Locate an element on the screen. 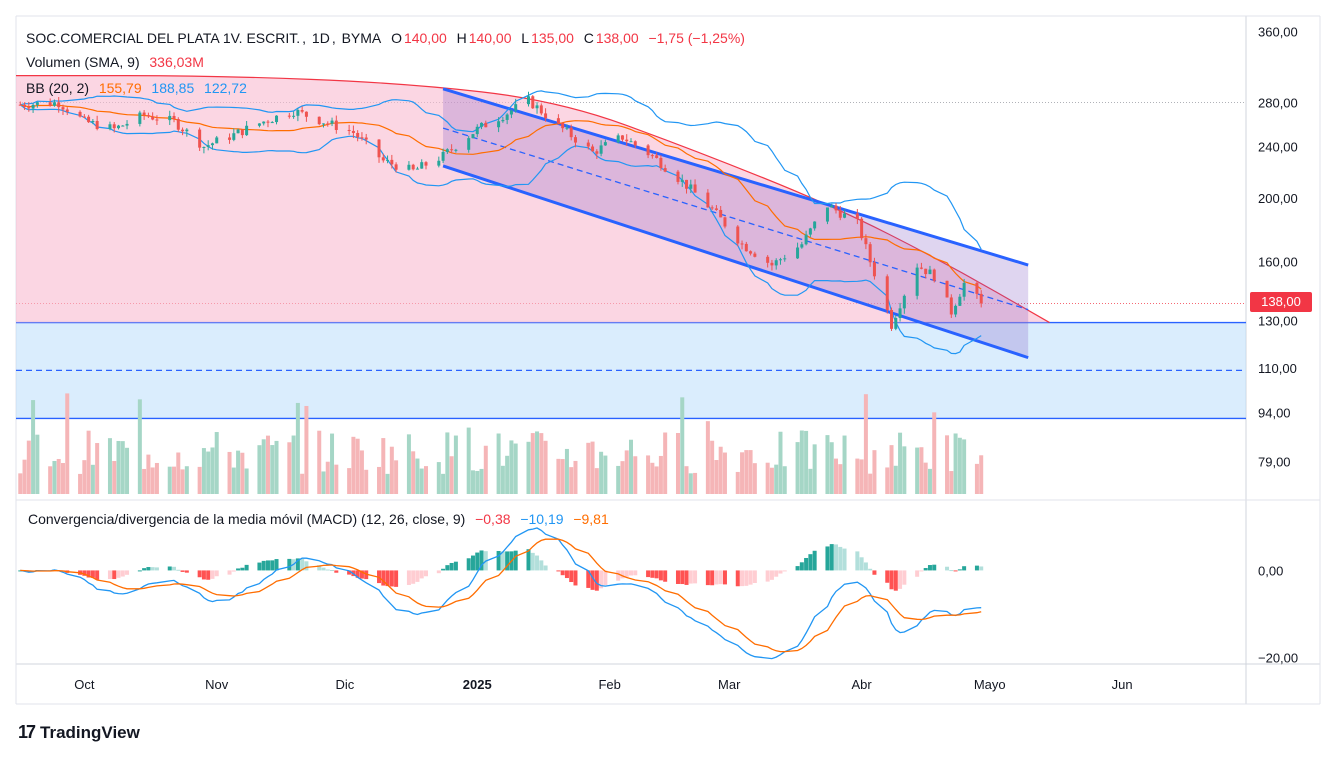  close-value: 138,00 is located at coordinates (617, 38).